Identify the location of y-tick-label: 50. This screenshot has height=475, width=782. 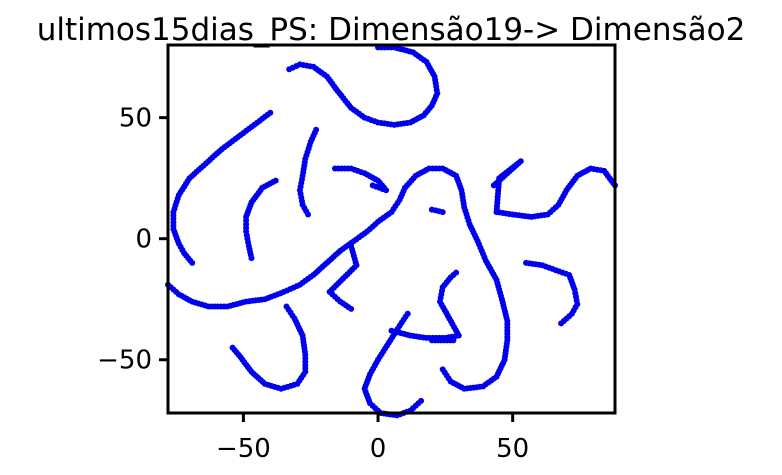
(135, 119).